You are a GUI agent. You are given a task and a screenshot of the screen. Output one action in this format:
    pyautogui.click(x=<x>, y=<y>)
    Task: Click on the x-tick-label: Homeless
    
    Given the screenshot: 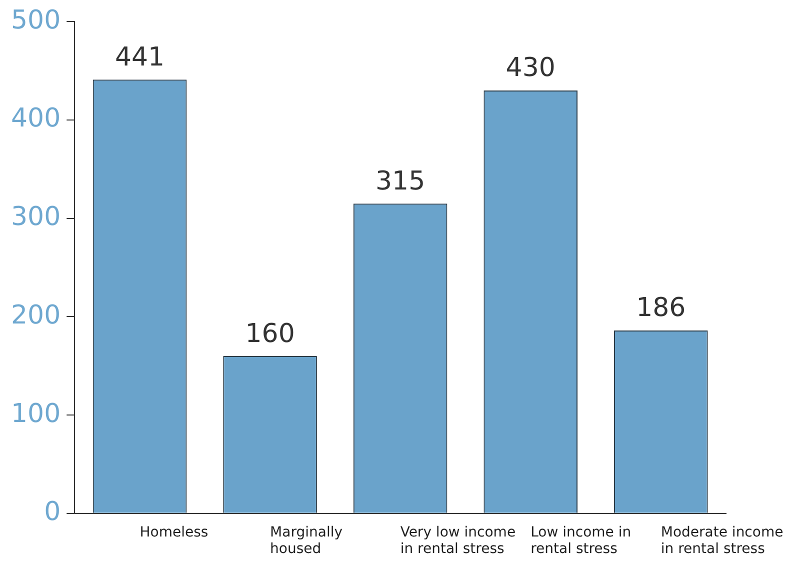 What is the action you would take?
    pyautogui.click(x=174, y=532)
    